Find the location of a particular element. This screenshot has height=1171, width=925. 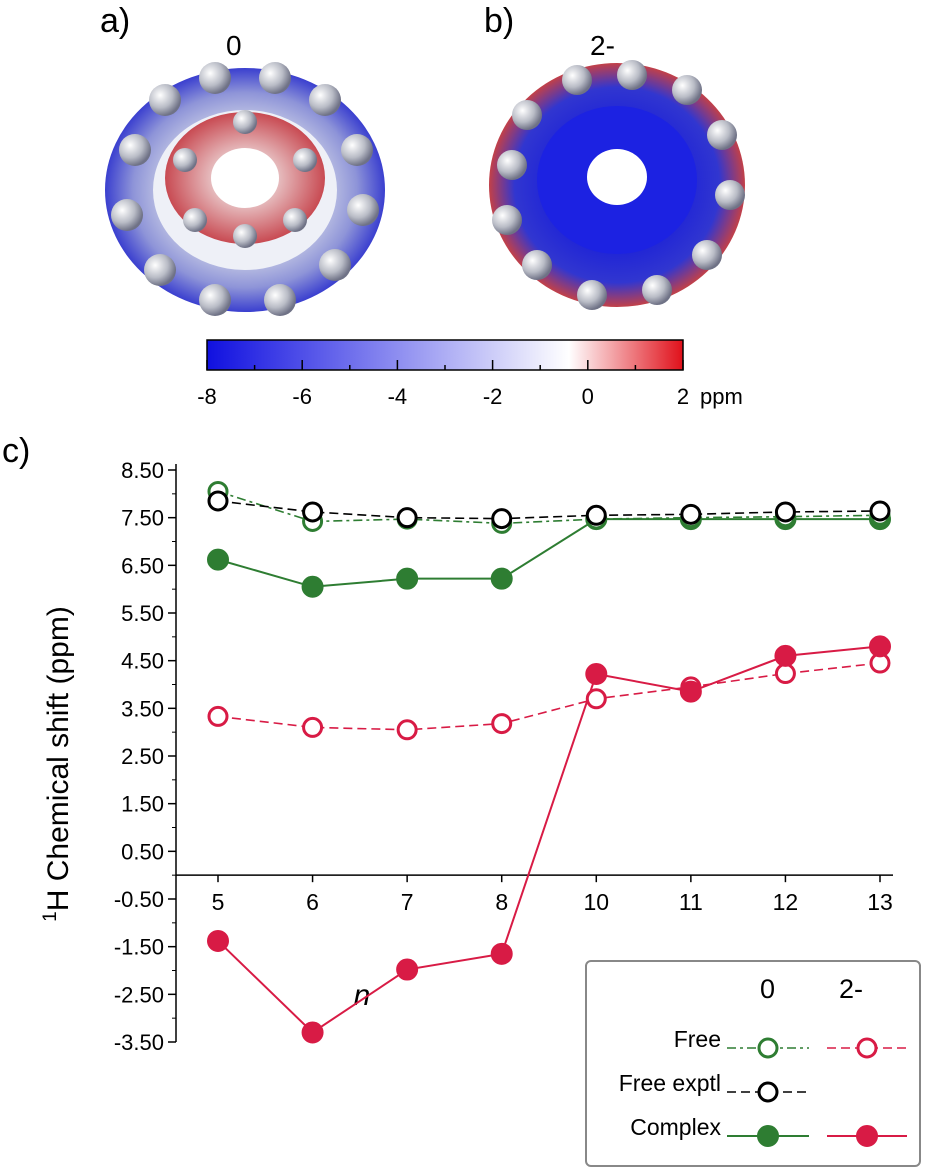

x-tick-label: 13 is located at coordinates (880, 902).